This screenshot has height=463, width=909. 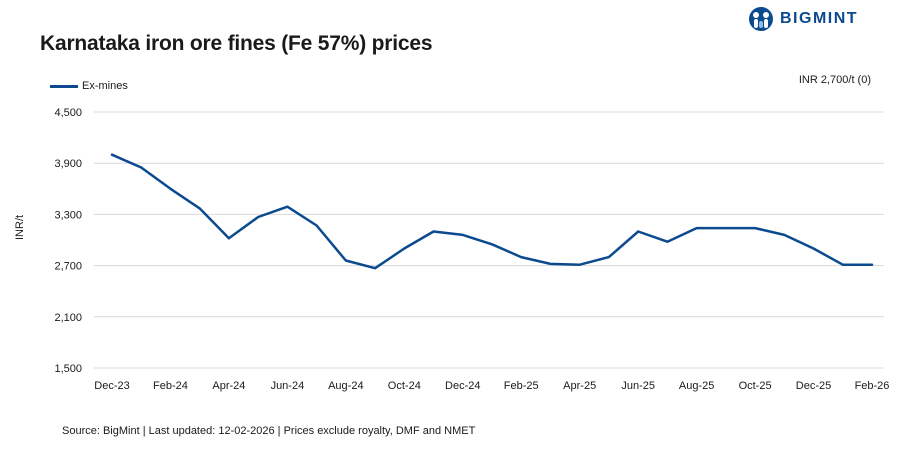 I want to click on y-tick-label: 3,900, so click(x=68, y=164).